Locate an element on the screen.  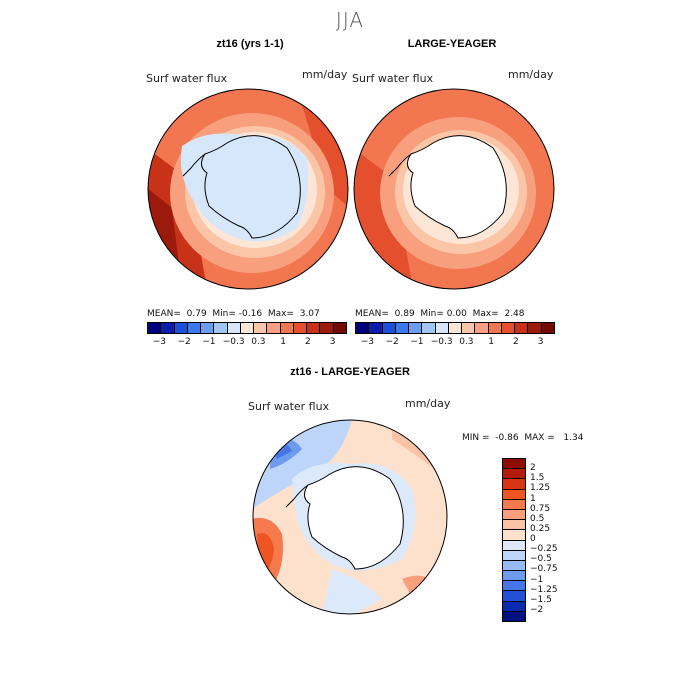
colorbar-tick-label: 0.25 is located at coordinates (540, 528).